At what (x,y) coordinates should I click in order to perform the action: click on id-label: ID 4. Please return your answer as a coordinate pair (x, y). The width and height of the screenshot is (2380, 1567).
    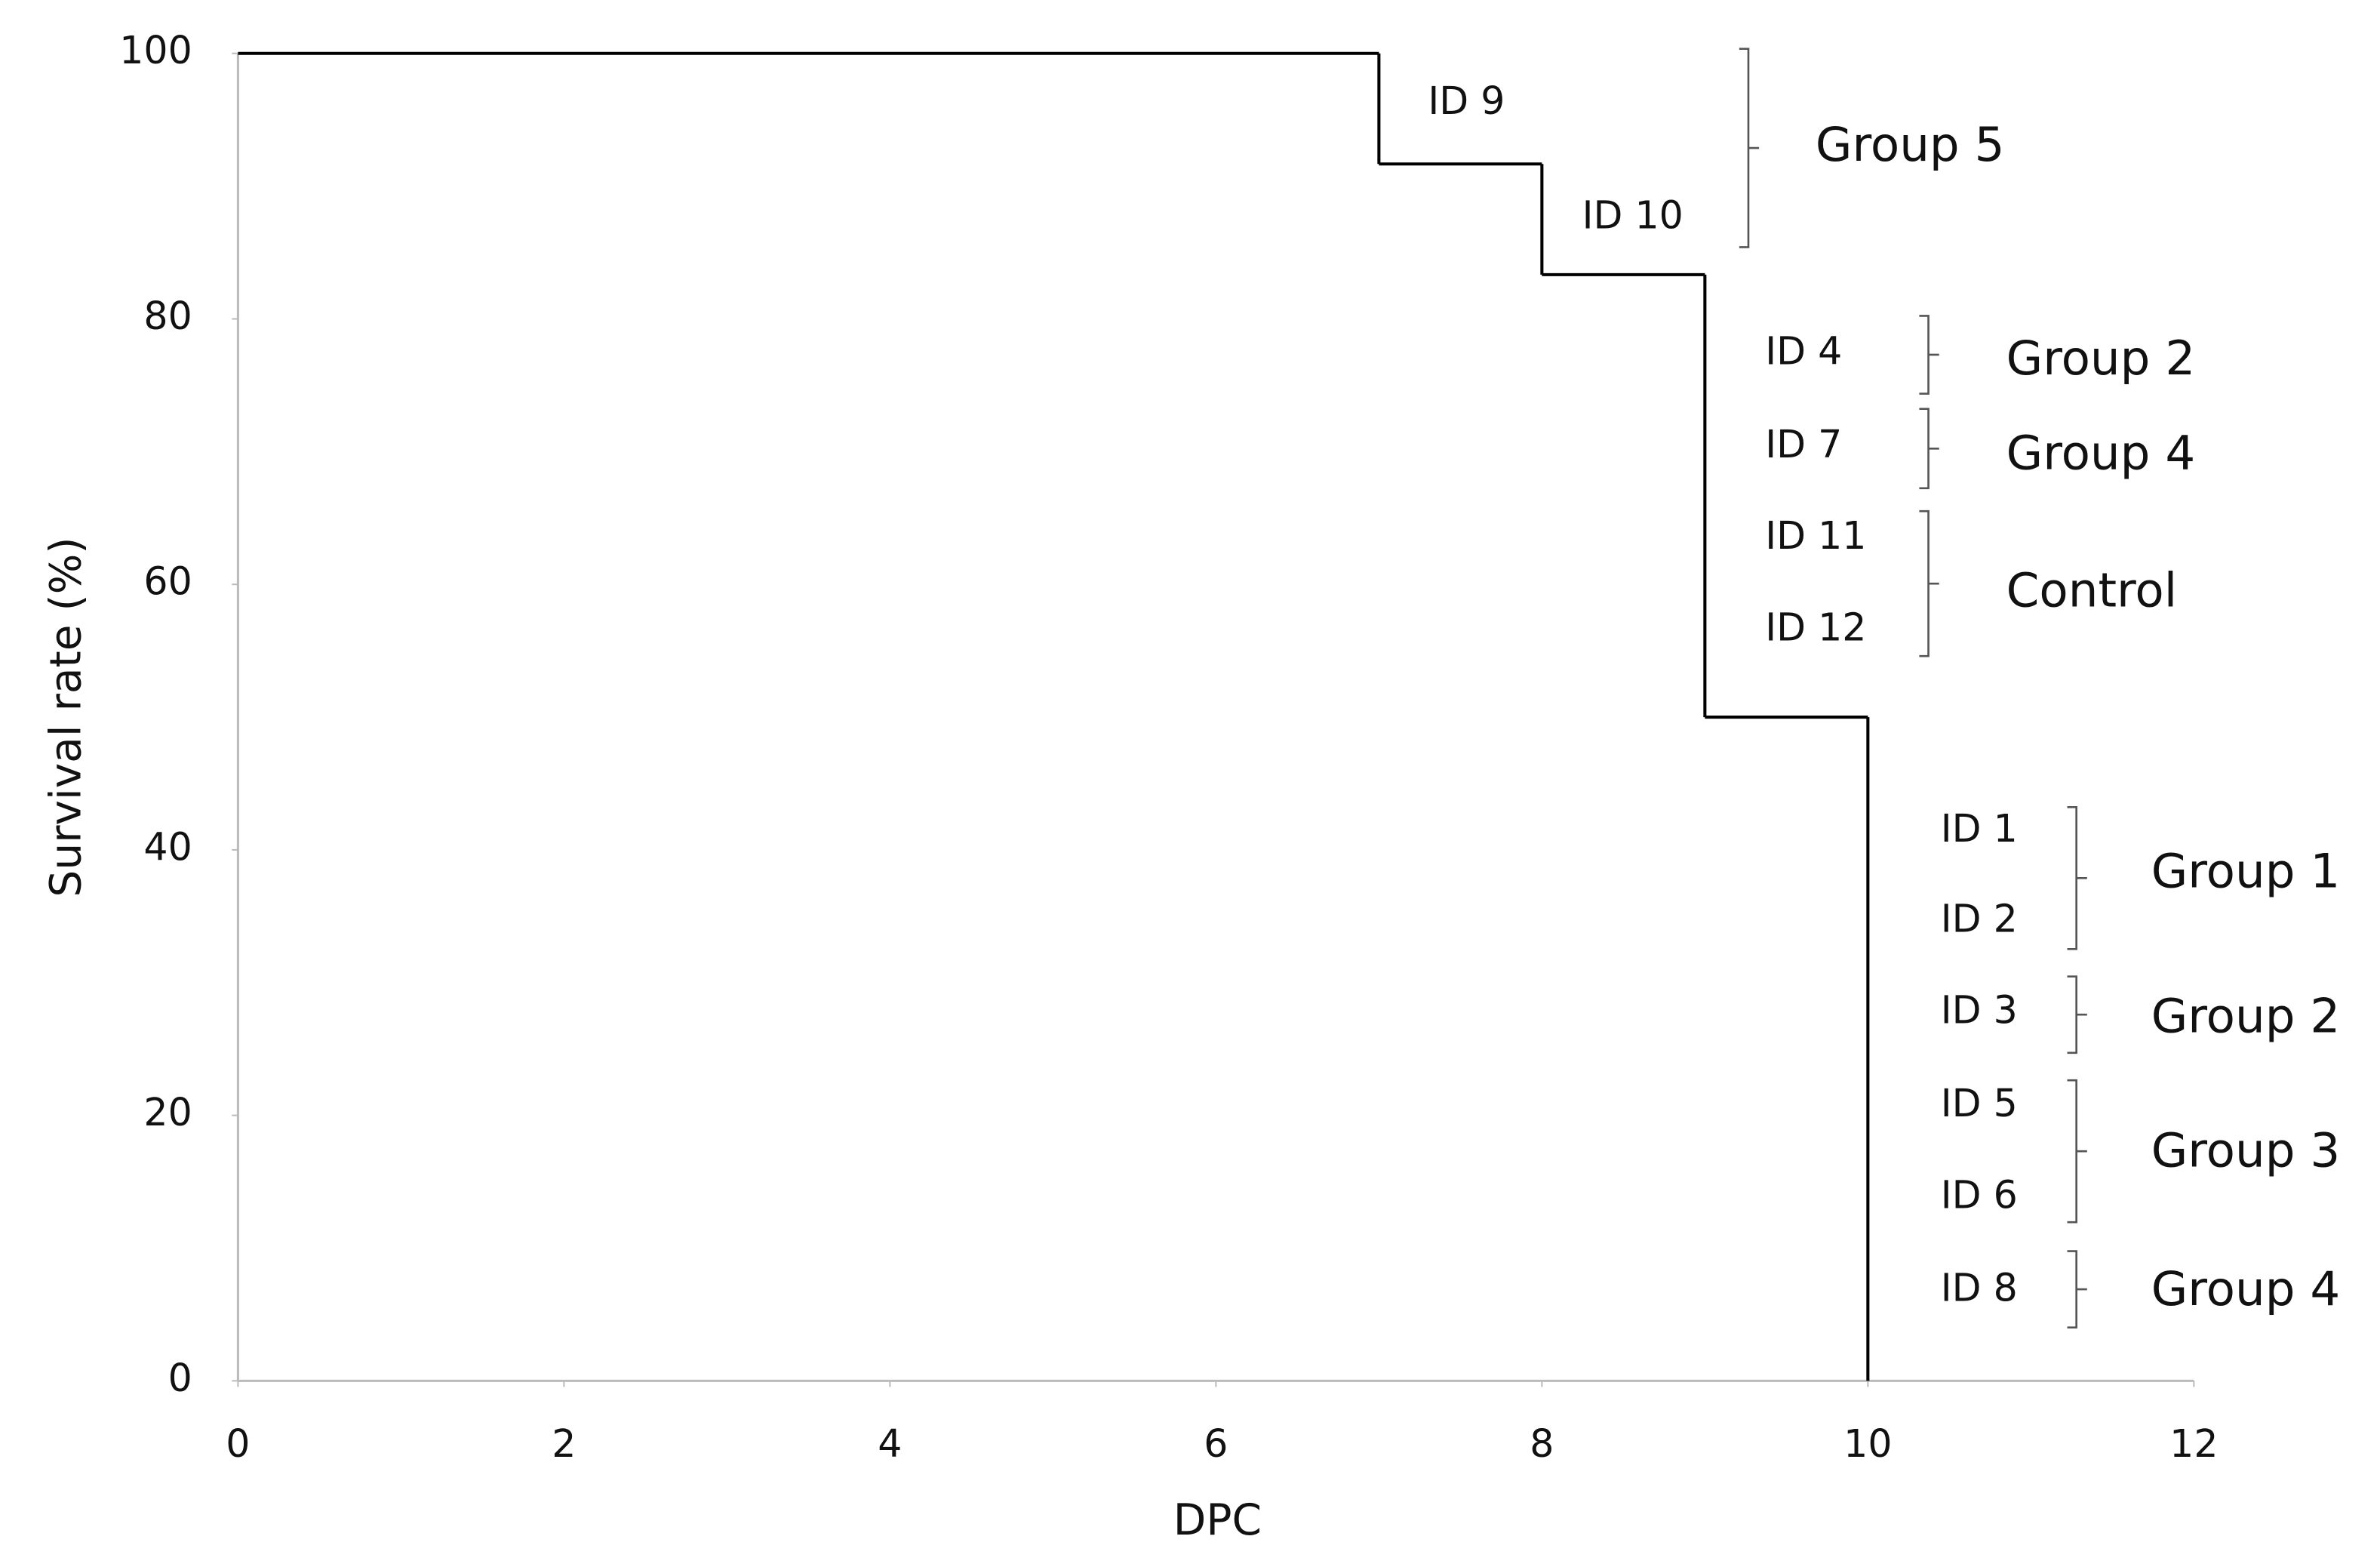
    Looking at the image, I should click on (1803, 350).